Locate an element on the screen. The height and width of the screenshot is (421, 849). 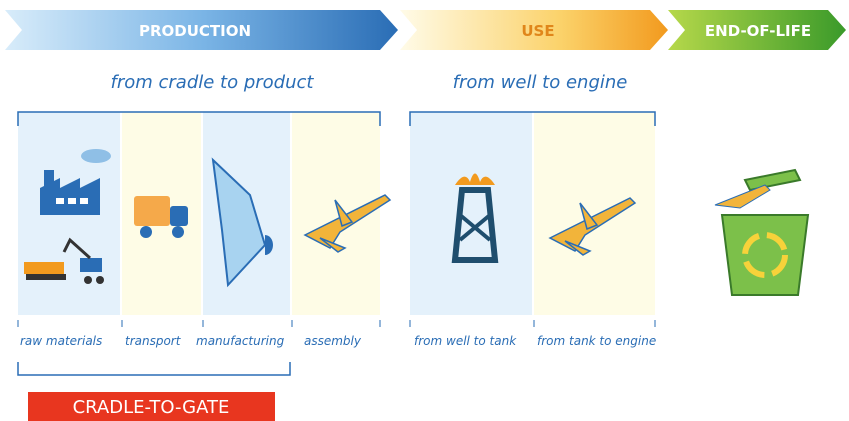
excavator-icon is located at coordinates (64, 260).